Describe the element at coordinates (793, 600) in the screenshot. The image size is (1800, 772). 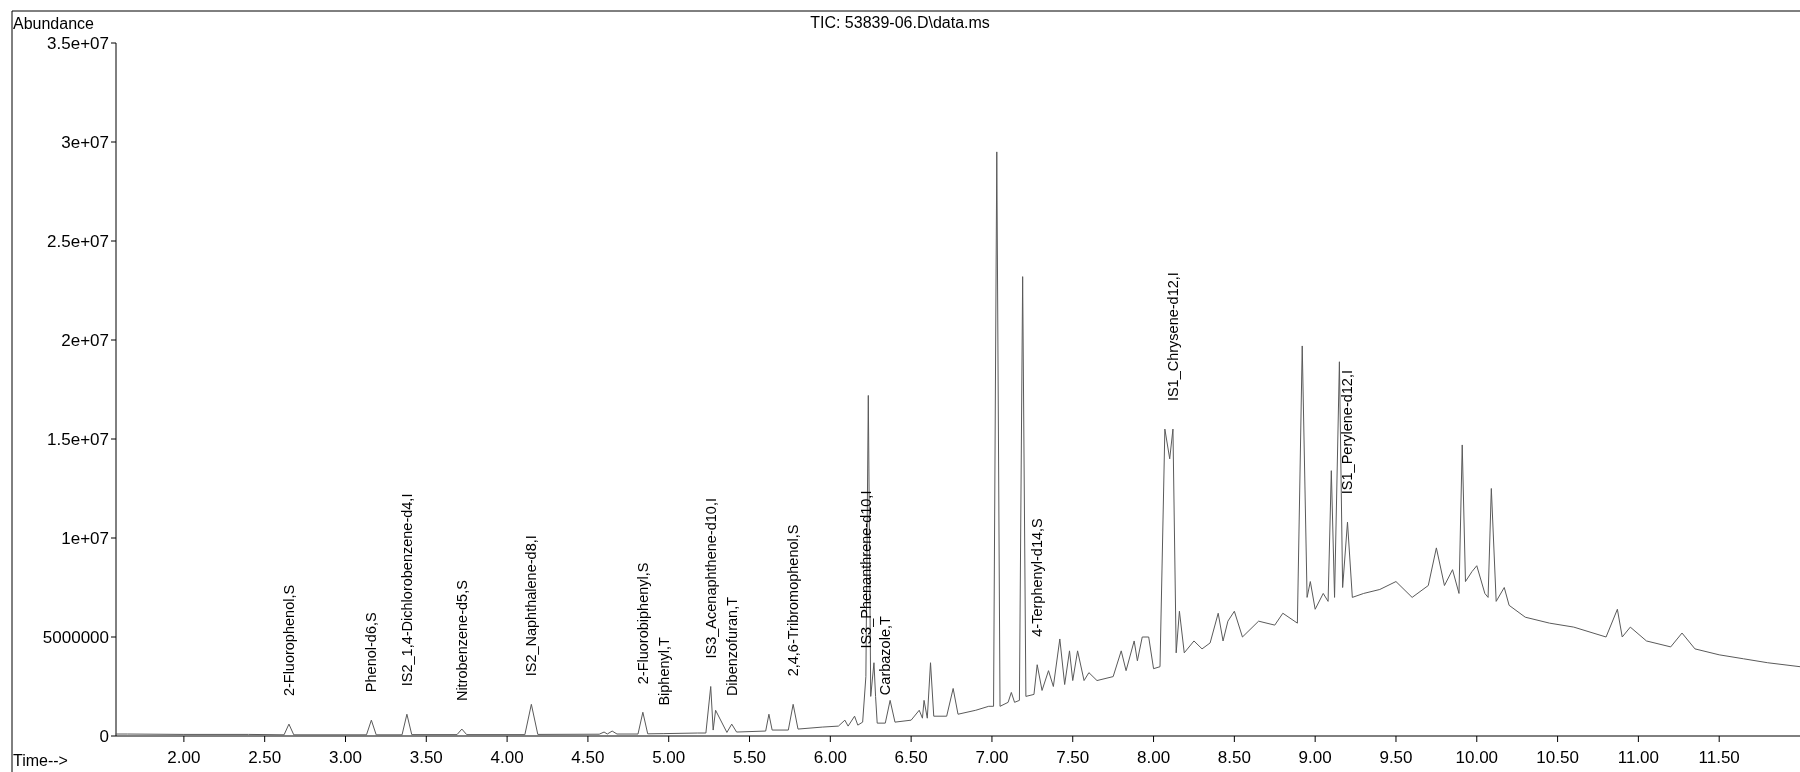
I see `annotation: 2,4,6-Tribromophenol,S` at that location.